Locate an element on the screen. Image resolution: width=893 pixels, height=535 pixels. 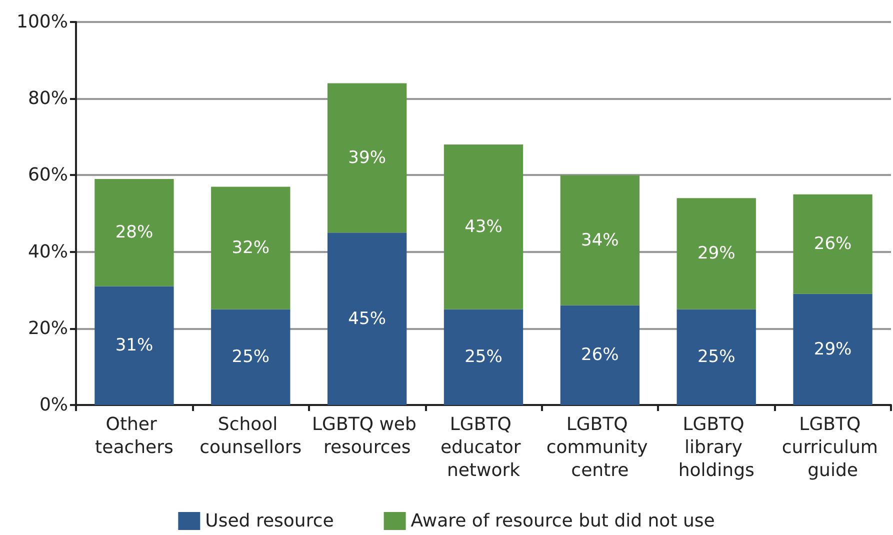
data-label: 45% is located at coordinates (367, 318).